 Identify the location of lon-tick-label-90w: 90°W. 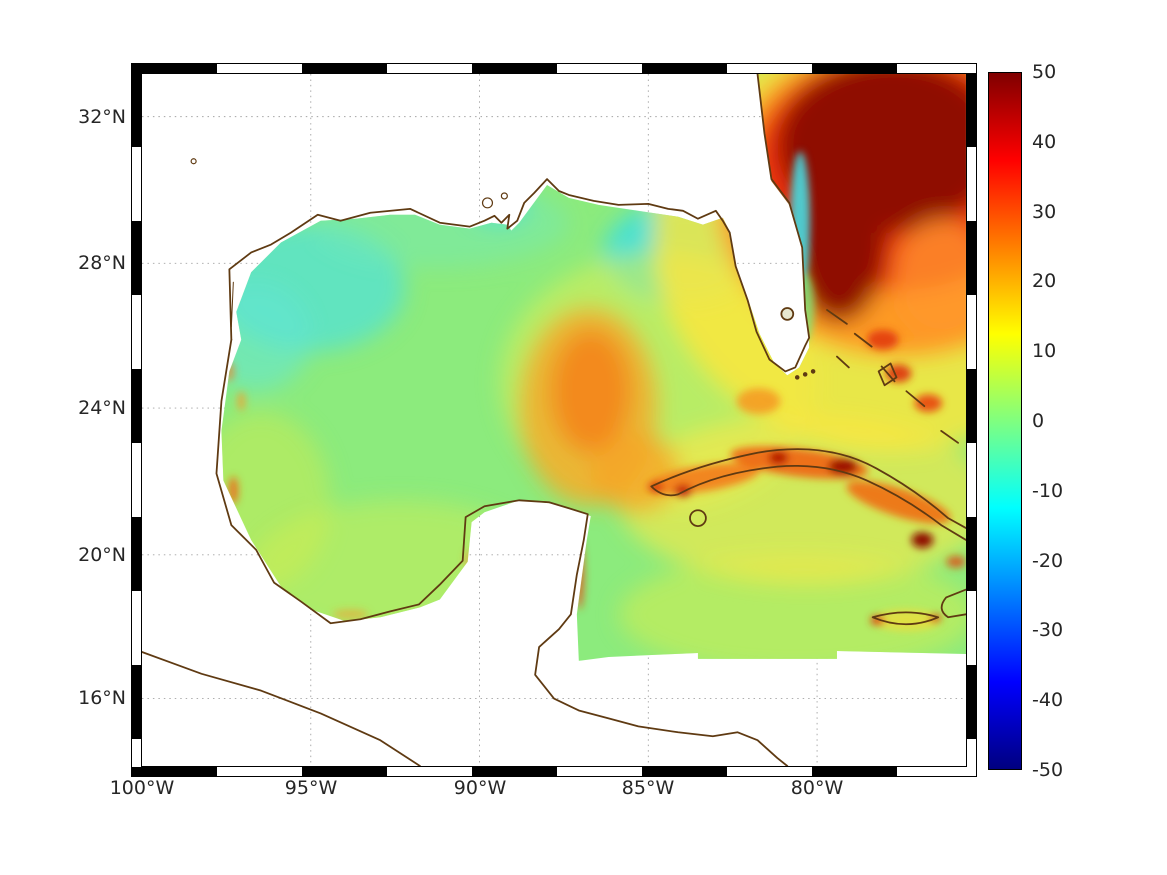
(480, 788).